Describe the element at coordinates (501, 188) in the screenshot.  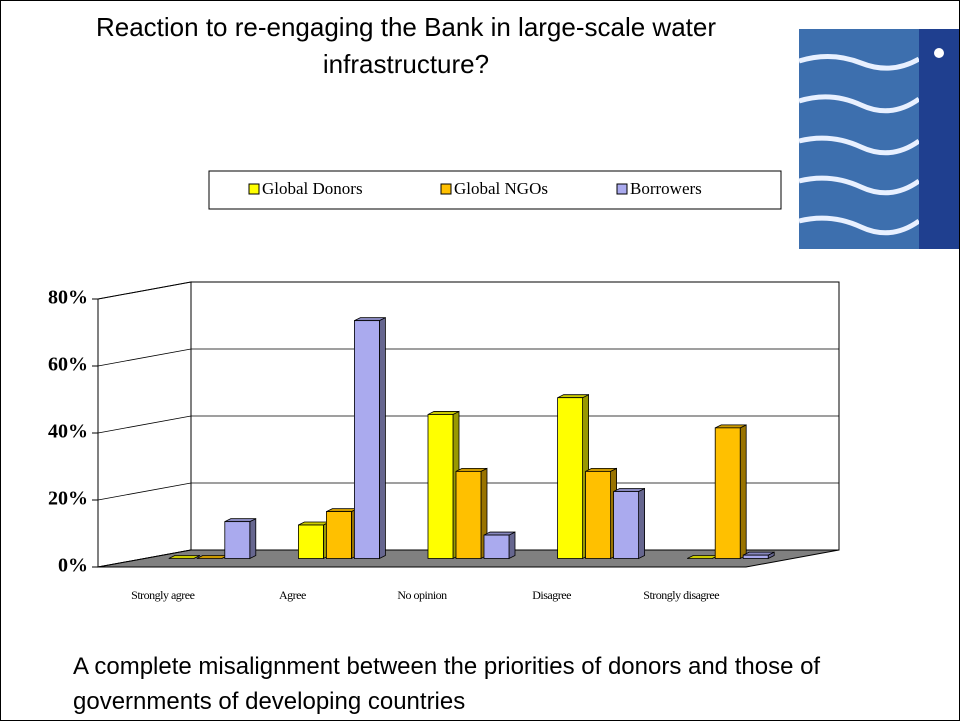
I see `legend-label: Global NGOs` at that location.